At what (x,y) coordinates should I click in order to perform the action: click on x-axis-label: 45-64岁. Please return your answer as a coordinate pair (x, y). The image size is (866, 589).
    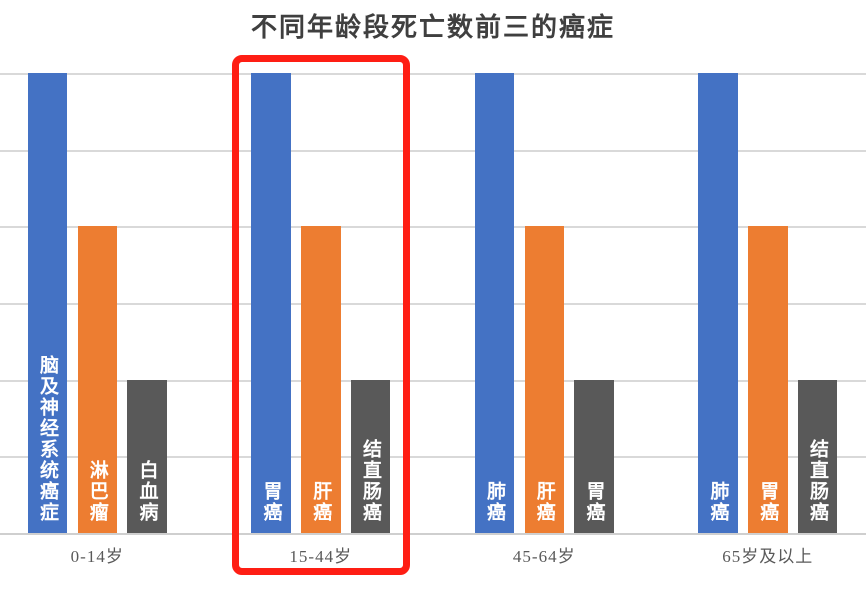
    Looking at the image, I should click on (544, 556).